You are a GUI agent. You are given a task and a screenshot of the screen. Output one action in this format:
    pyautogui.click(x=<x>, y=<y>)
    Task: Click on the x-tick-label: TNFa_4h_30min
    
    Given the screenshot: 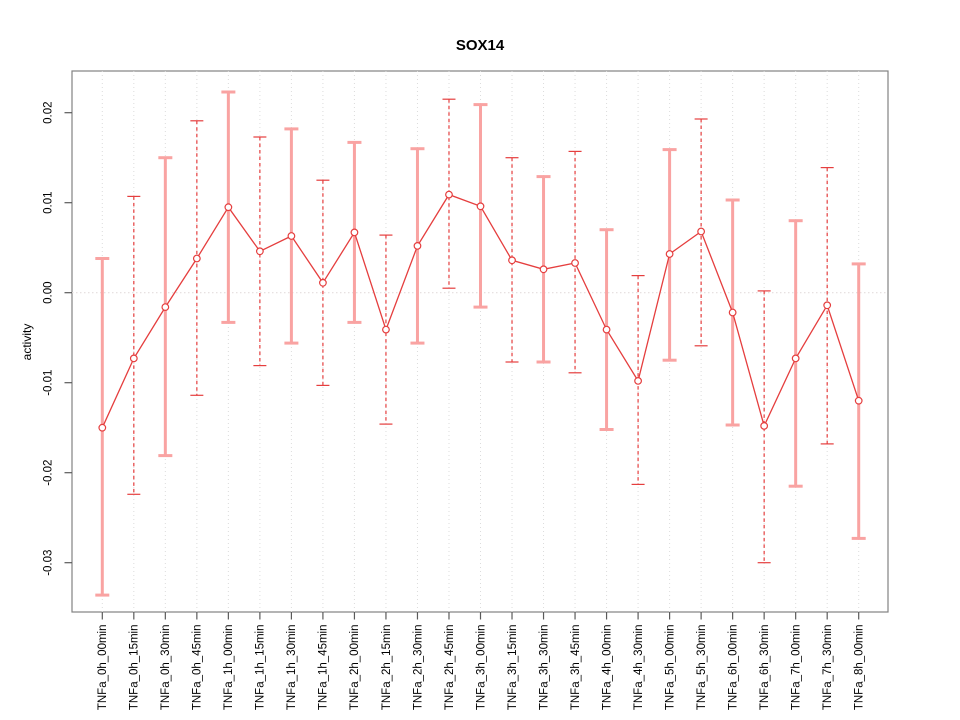 What is the action you would take?
    pyautogui.click(x=639, y=668)
    